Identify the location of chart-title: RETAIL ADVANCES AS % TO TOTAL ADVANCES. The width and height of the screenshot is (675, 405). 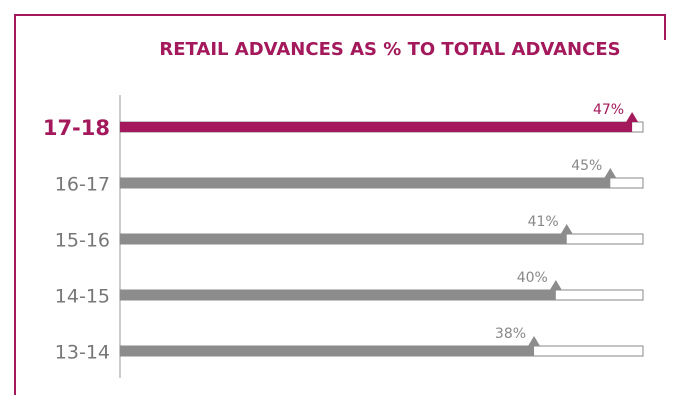
(389, 49).